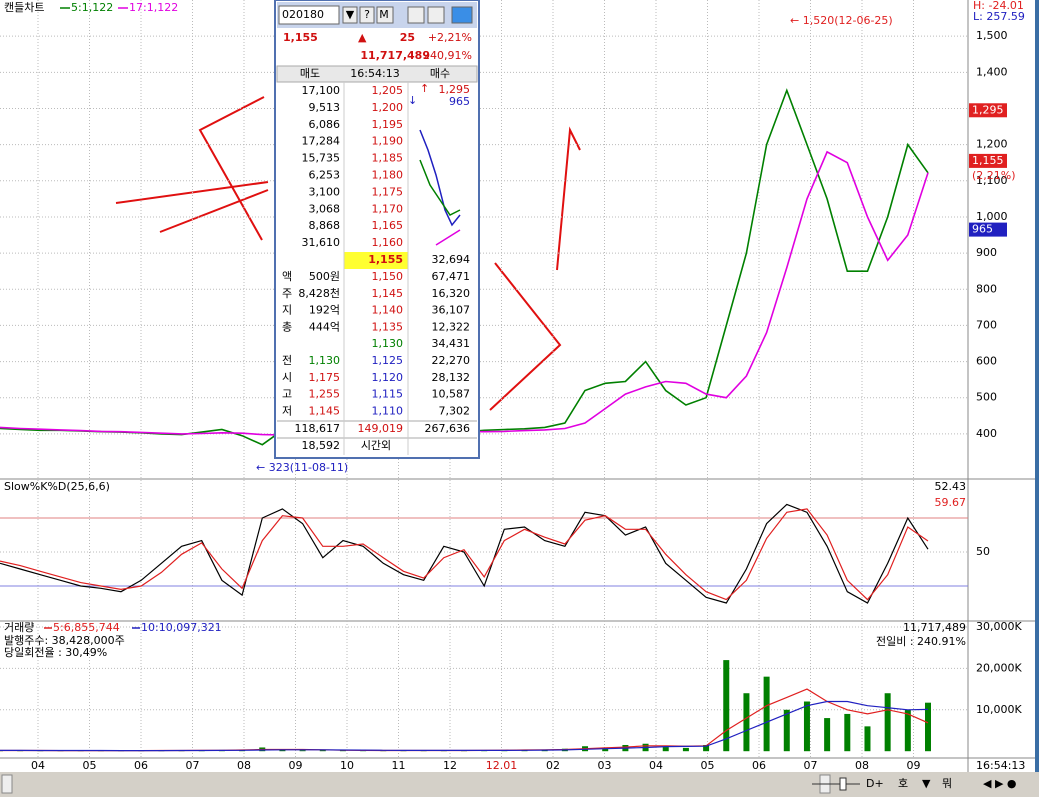  I want to click on info-value: 1,175, so click(325, 377).